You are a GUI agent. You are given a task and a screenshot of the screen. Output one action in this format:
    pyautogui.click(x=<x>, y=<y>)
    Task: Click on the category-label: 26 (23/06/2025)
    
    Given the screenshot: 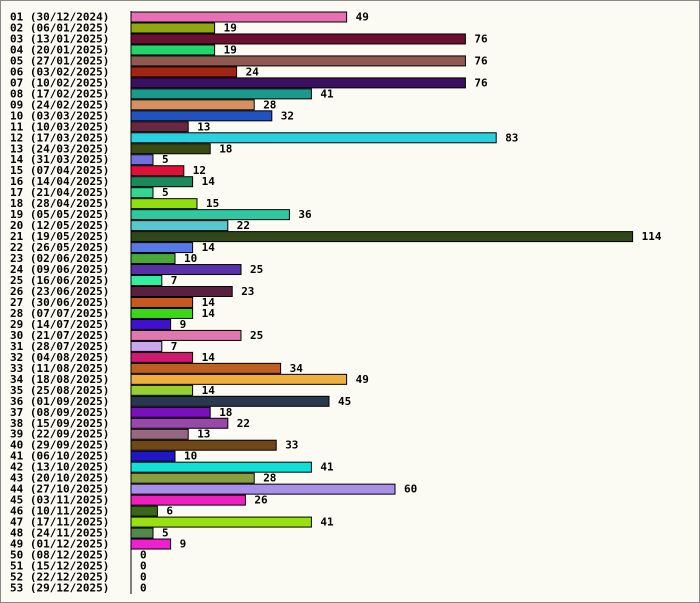 What is the action you would take?
    pyautogui.click(x=59, y=291)
    